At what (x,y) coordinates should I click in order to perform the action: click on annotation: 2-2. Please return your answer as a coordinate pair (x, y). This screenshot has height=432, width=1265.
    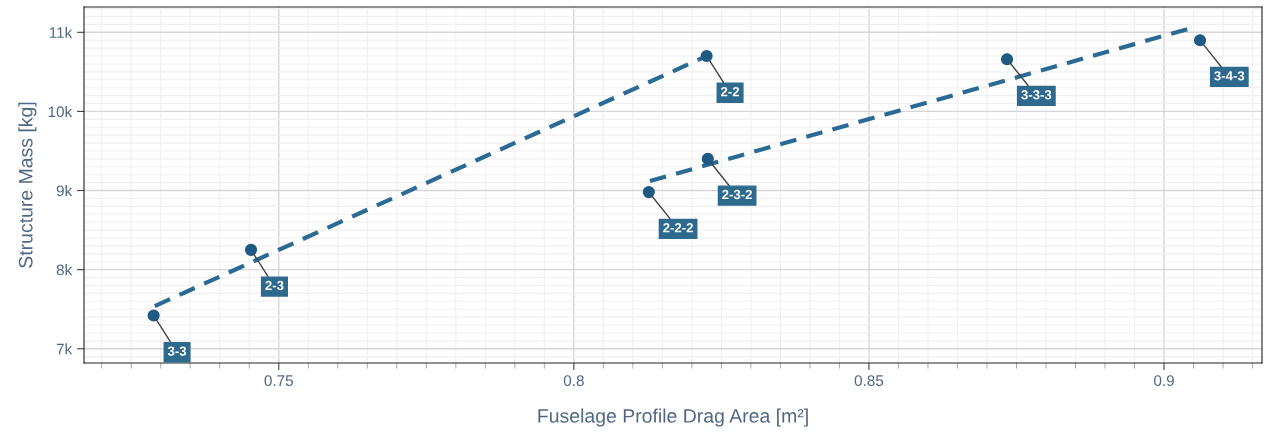
    Looking at the image, I should click on (730, 91).